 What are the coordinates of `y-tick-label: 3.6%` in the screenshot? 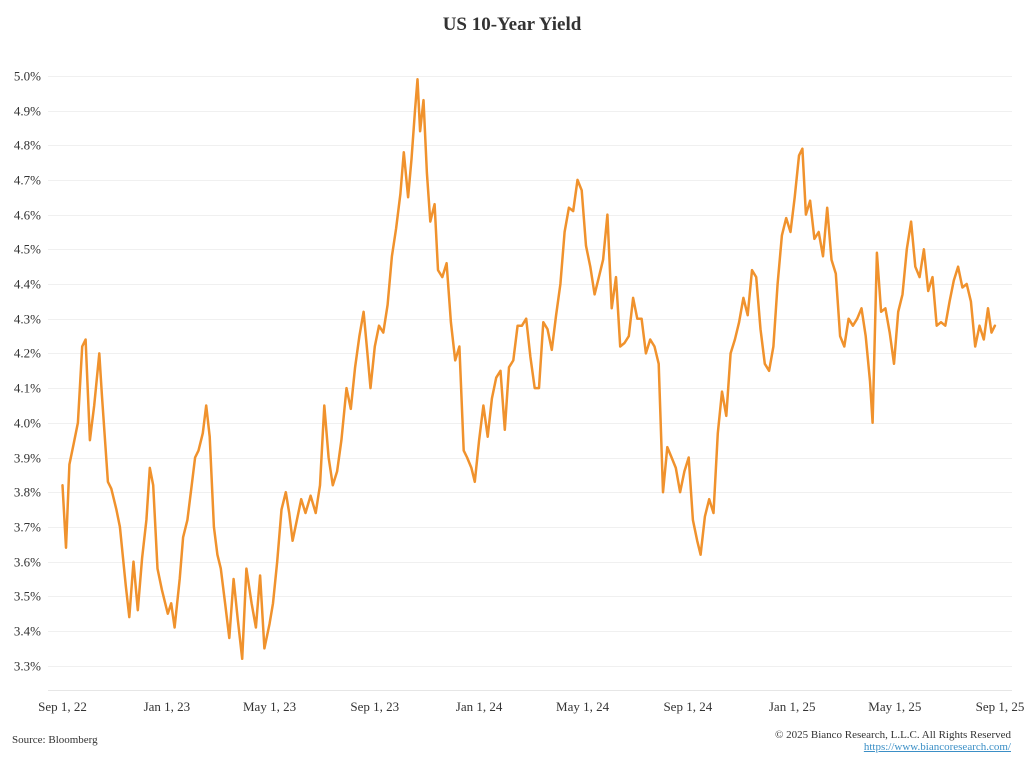 It's located at (27, 562).